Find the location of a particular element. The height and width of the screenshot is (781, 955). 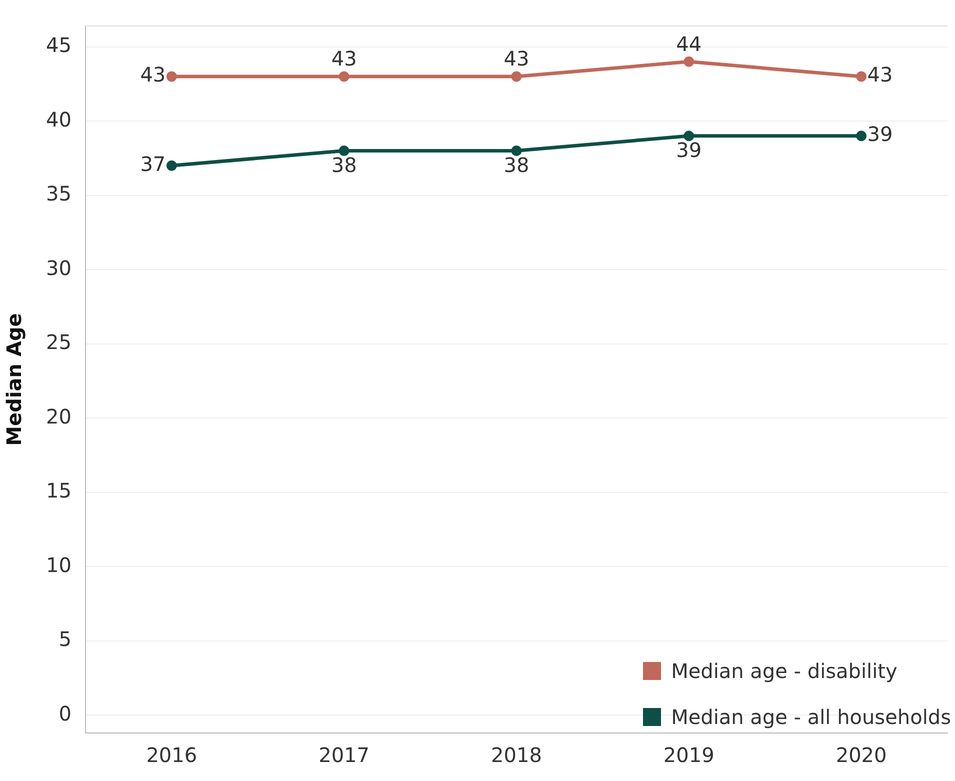

x-tick-label: 2016 is located at coordinates (172, 755).